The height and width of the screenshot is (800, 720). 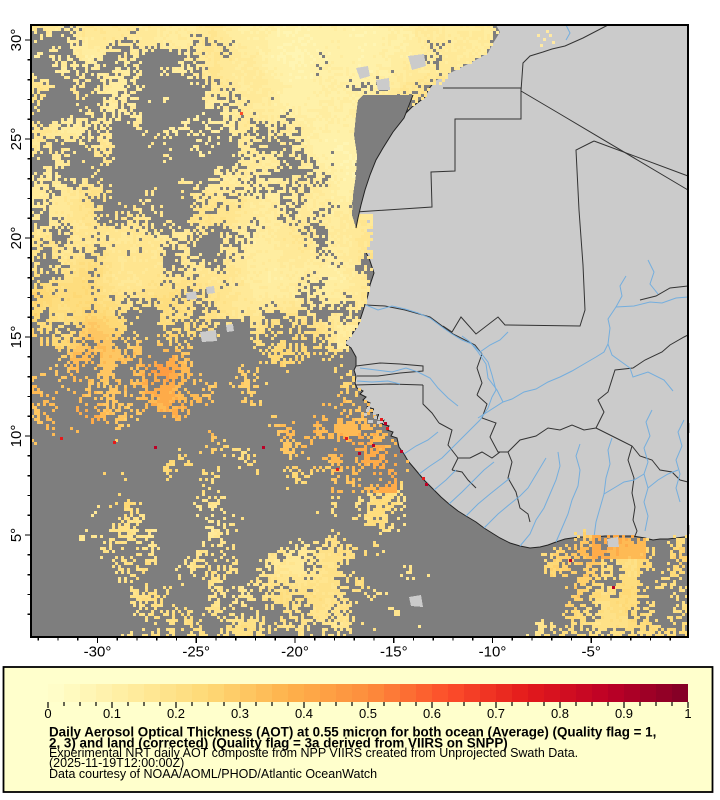 What do you see at coordinates (304, 713) in the screenshot?
I see `svg-text: 0.4` at bounding box center [304, 713].